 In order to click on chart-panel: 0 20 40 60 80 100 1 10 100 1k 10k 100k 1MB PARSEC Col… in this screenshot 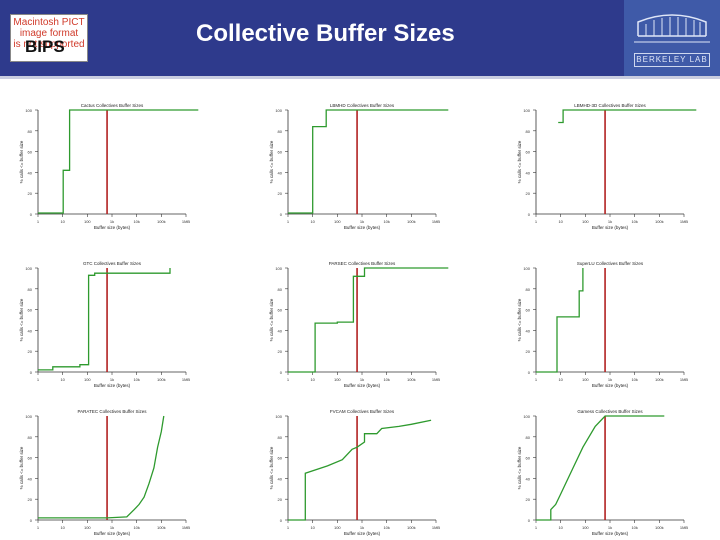, I will do `click(359, 324)`.